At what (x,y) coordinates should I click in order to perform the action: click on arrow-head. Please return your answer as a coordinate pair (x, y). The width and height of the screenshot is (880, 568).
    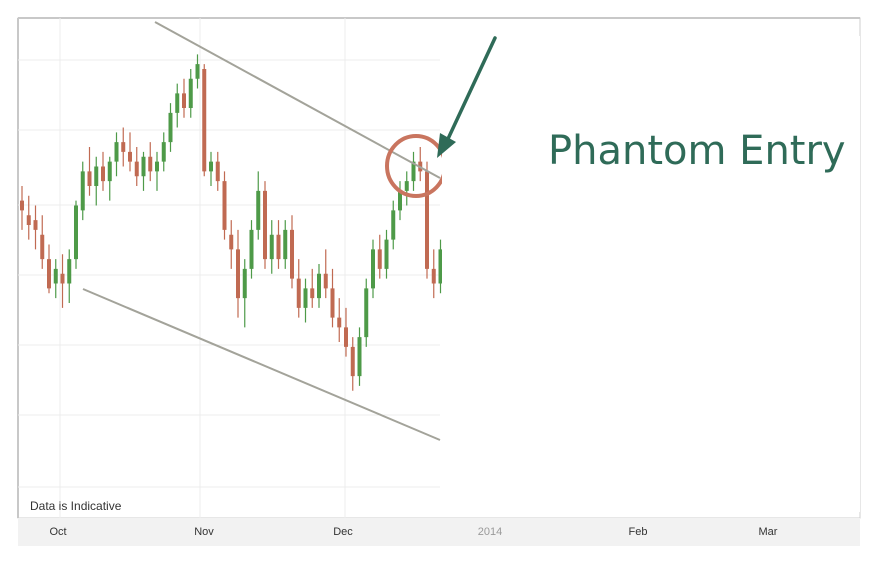
    Looking at the image, I should click on (446, 145).